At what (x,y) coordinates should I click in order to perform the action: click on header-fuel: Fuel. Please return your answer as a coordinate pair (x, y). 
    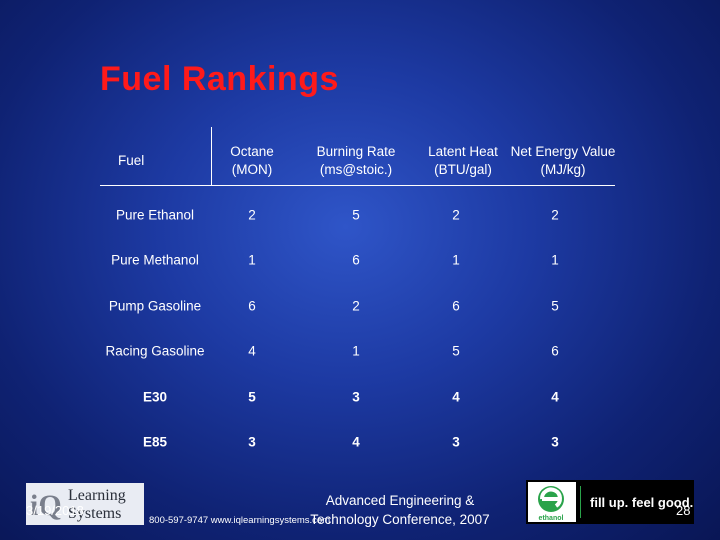
    Looking at the image, I should click on (131, 160).